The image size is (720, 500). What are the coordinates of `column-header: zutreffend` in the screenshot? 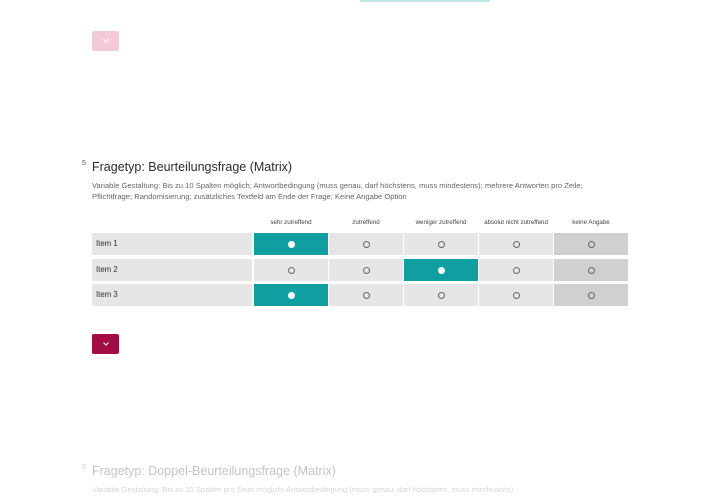 It's located at (366, 222).